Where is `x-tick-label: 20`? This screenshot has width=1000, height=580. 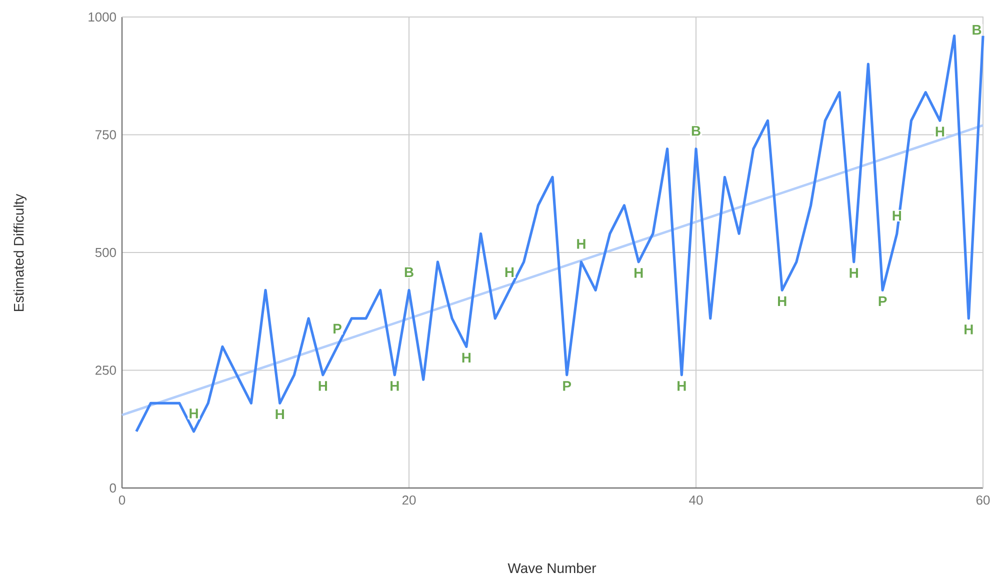 x-tick-label: 20 is located at coordinates (409, 500).